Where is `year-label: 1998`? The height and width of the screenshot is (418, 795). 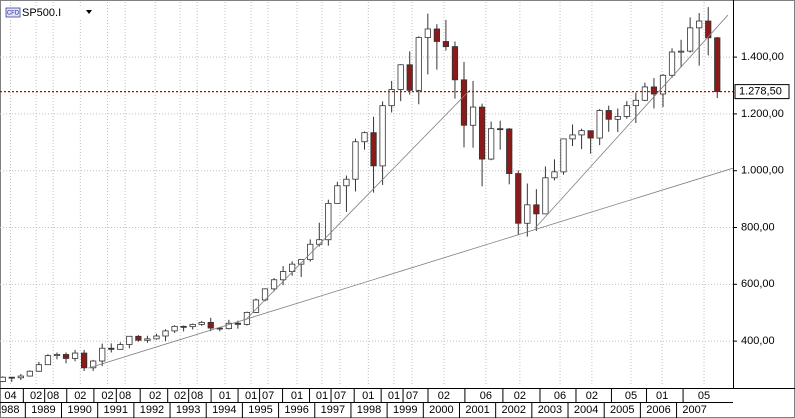
year-label: 1998 is located at coordinates (369, 410).